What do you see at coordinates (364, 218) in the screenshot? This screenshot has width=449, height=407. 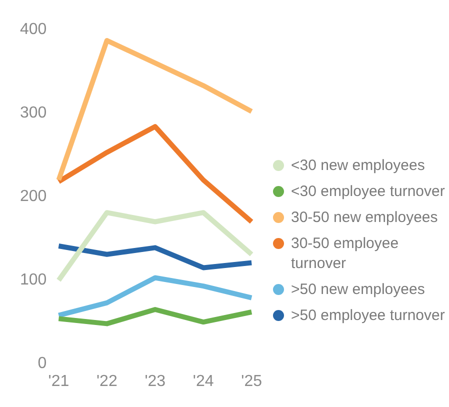 I see `legend-label: 30-50 new employees` at bounding box center [364, 218].